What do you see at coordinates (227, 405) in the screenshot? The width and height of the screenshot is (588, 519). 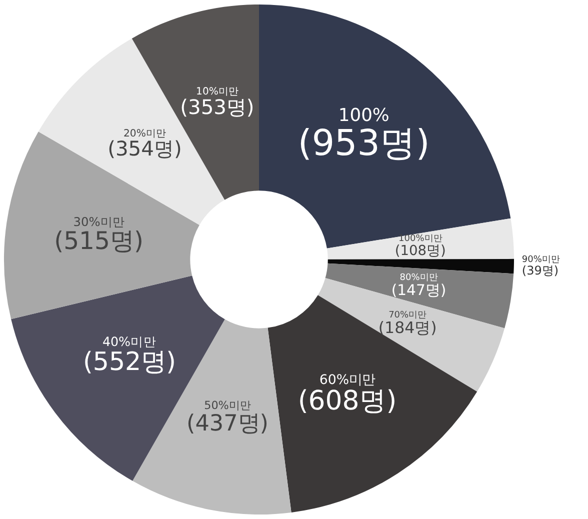 I see `slice-label: 50%미만` at bounding box center [227, 405].